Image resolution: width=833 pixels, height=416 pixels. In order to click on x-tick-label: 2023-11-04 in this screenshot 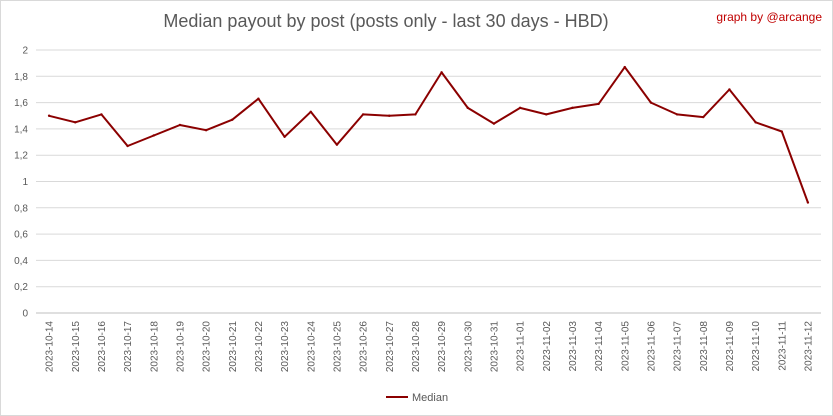, I will do `click(599, 346)`.